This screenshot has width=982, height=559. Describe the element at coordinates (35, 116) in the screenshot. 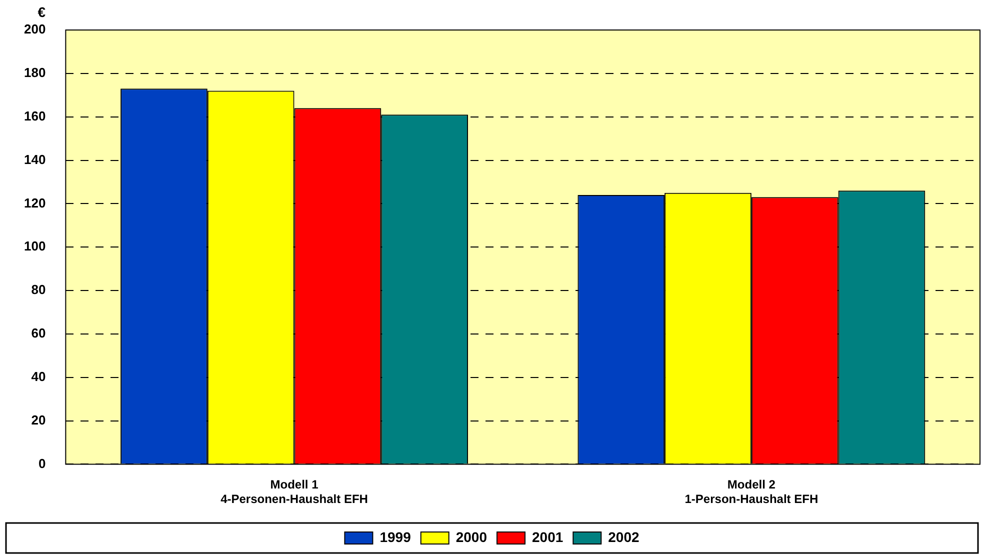

I see `y-tick-label: 160` at that location.